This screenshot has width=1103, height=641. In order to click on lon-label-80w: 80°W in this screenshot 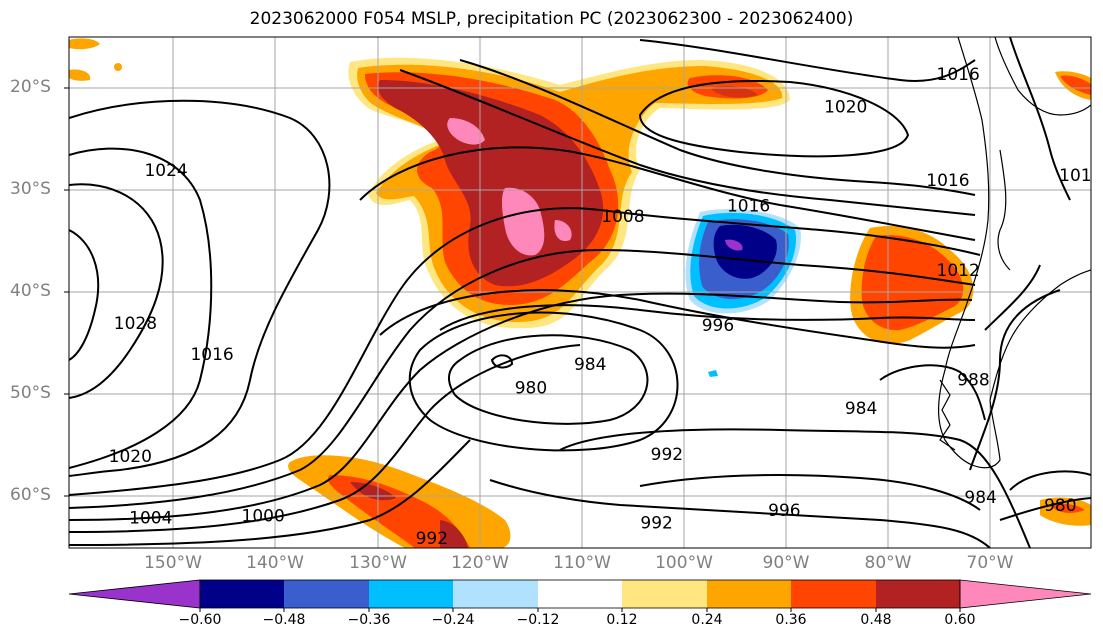, I will do `click(888, 563)`.